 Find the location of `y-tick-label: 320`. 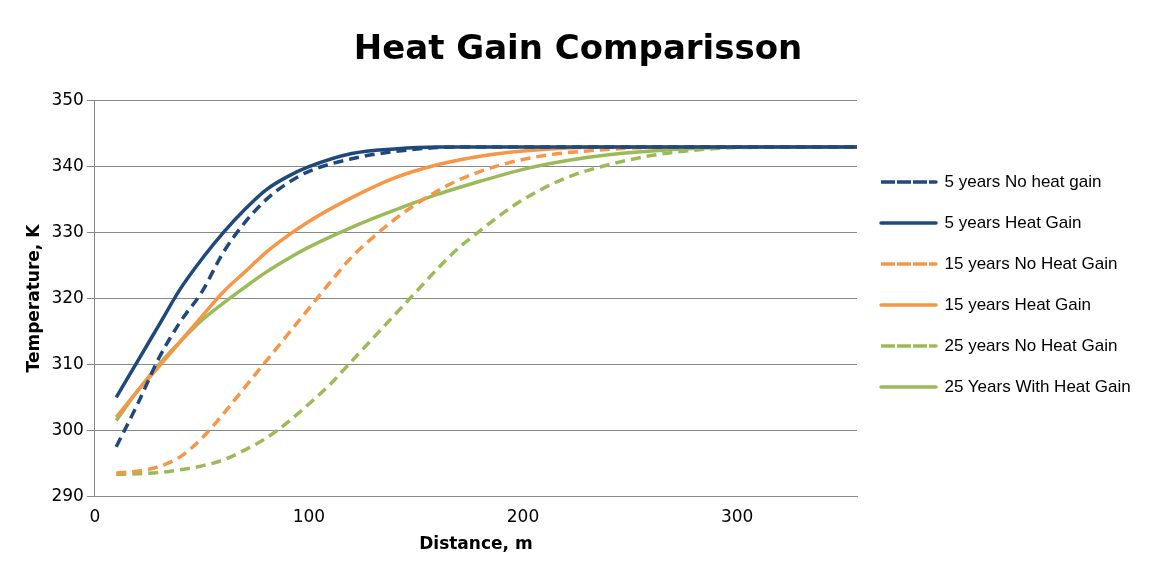

y-tick-label: 320 is located at coordinates (67, 296).